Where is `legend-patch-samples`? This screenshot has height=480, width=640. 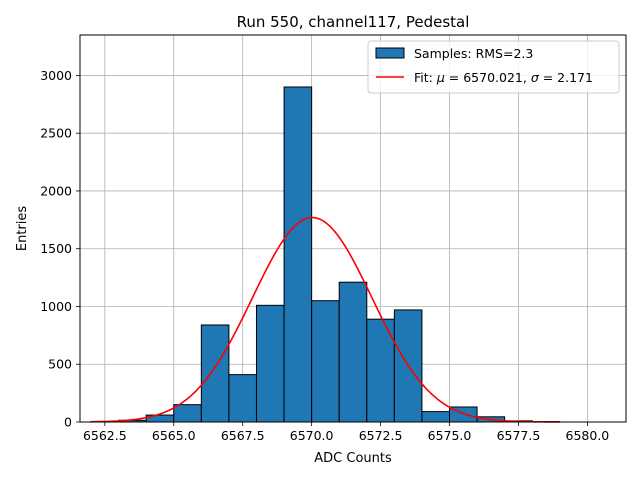
legend-patch-samples is located at coordinates (390, 53).